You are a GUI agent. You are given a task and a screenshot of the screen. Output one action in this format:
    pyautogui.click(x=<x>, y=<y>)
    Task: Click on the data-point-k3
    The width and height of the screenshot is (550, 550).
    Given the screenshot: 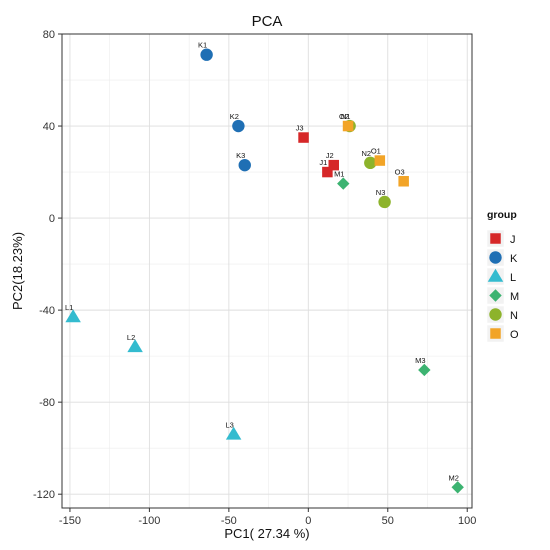 What is the action you would take?
    pyautogui.click(x=244, y=165)
    